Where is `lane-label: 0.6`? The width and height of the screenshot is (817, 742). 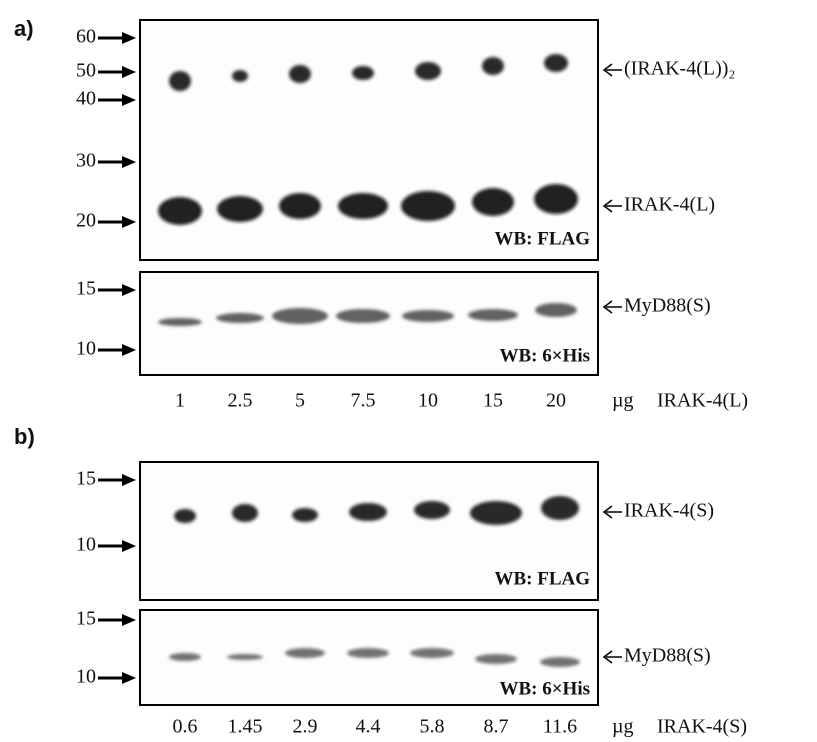
lane-label: 0.6 is located at coordinates (185, 727).